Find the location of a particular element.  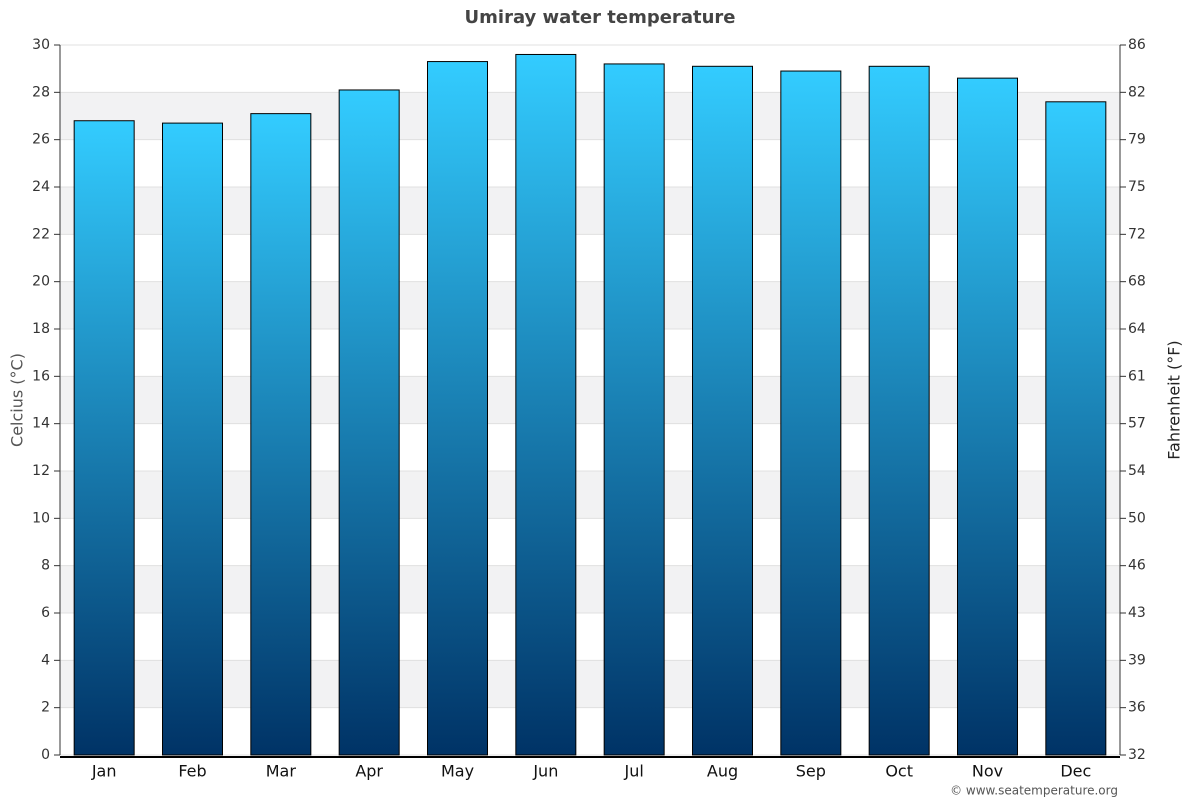

y-tick-label: 30 is located at coordinates (41, 45).